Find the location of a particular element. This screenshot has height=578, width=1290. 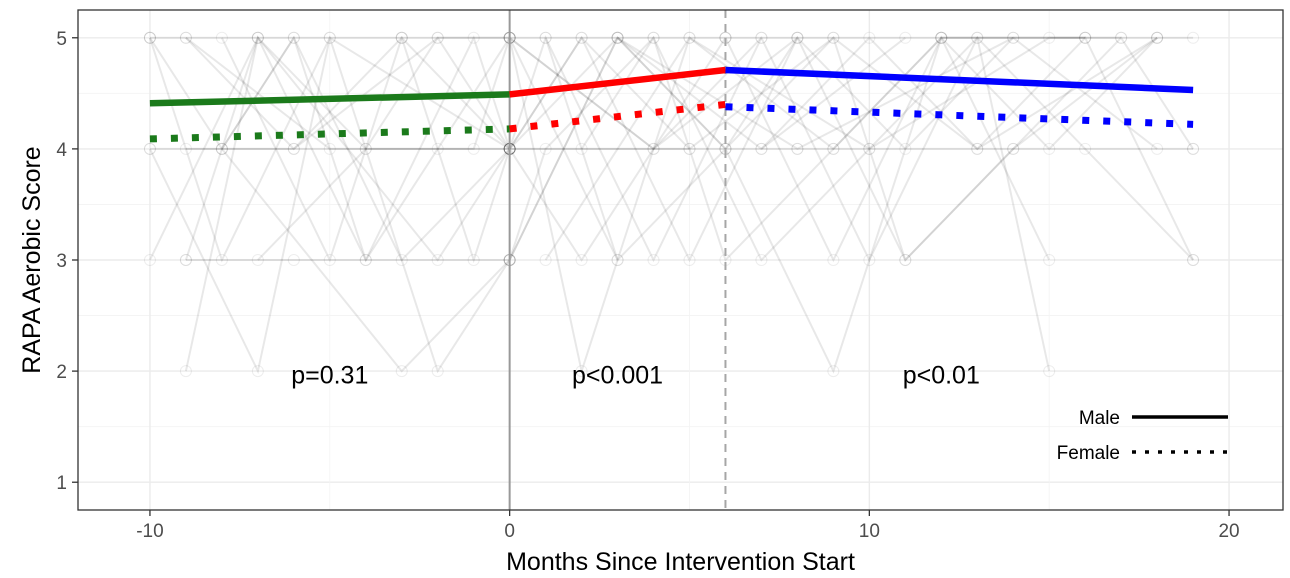

x-tick-label: 0 is located at coordinates (509, 531).